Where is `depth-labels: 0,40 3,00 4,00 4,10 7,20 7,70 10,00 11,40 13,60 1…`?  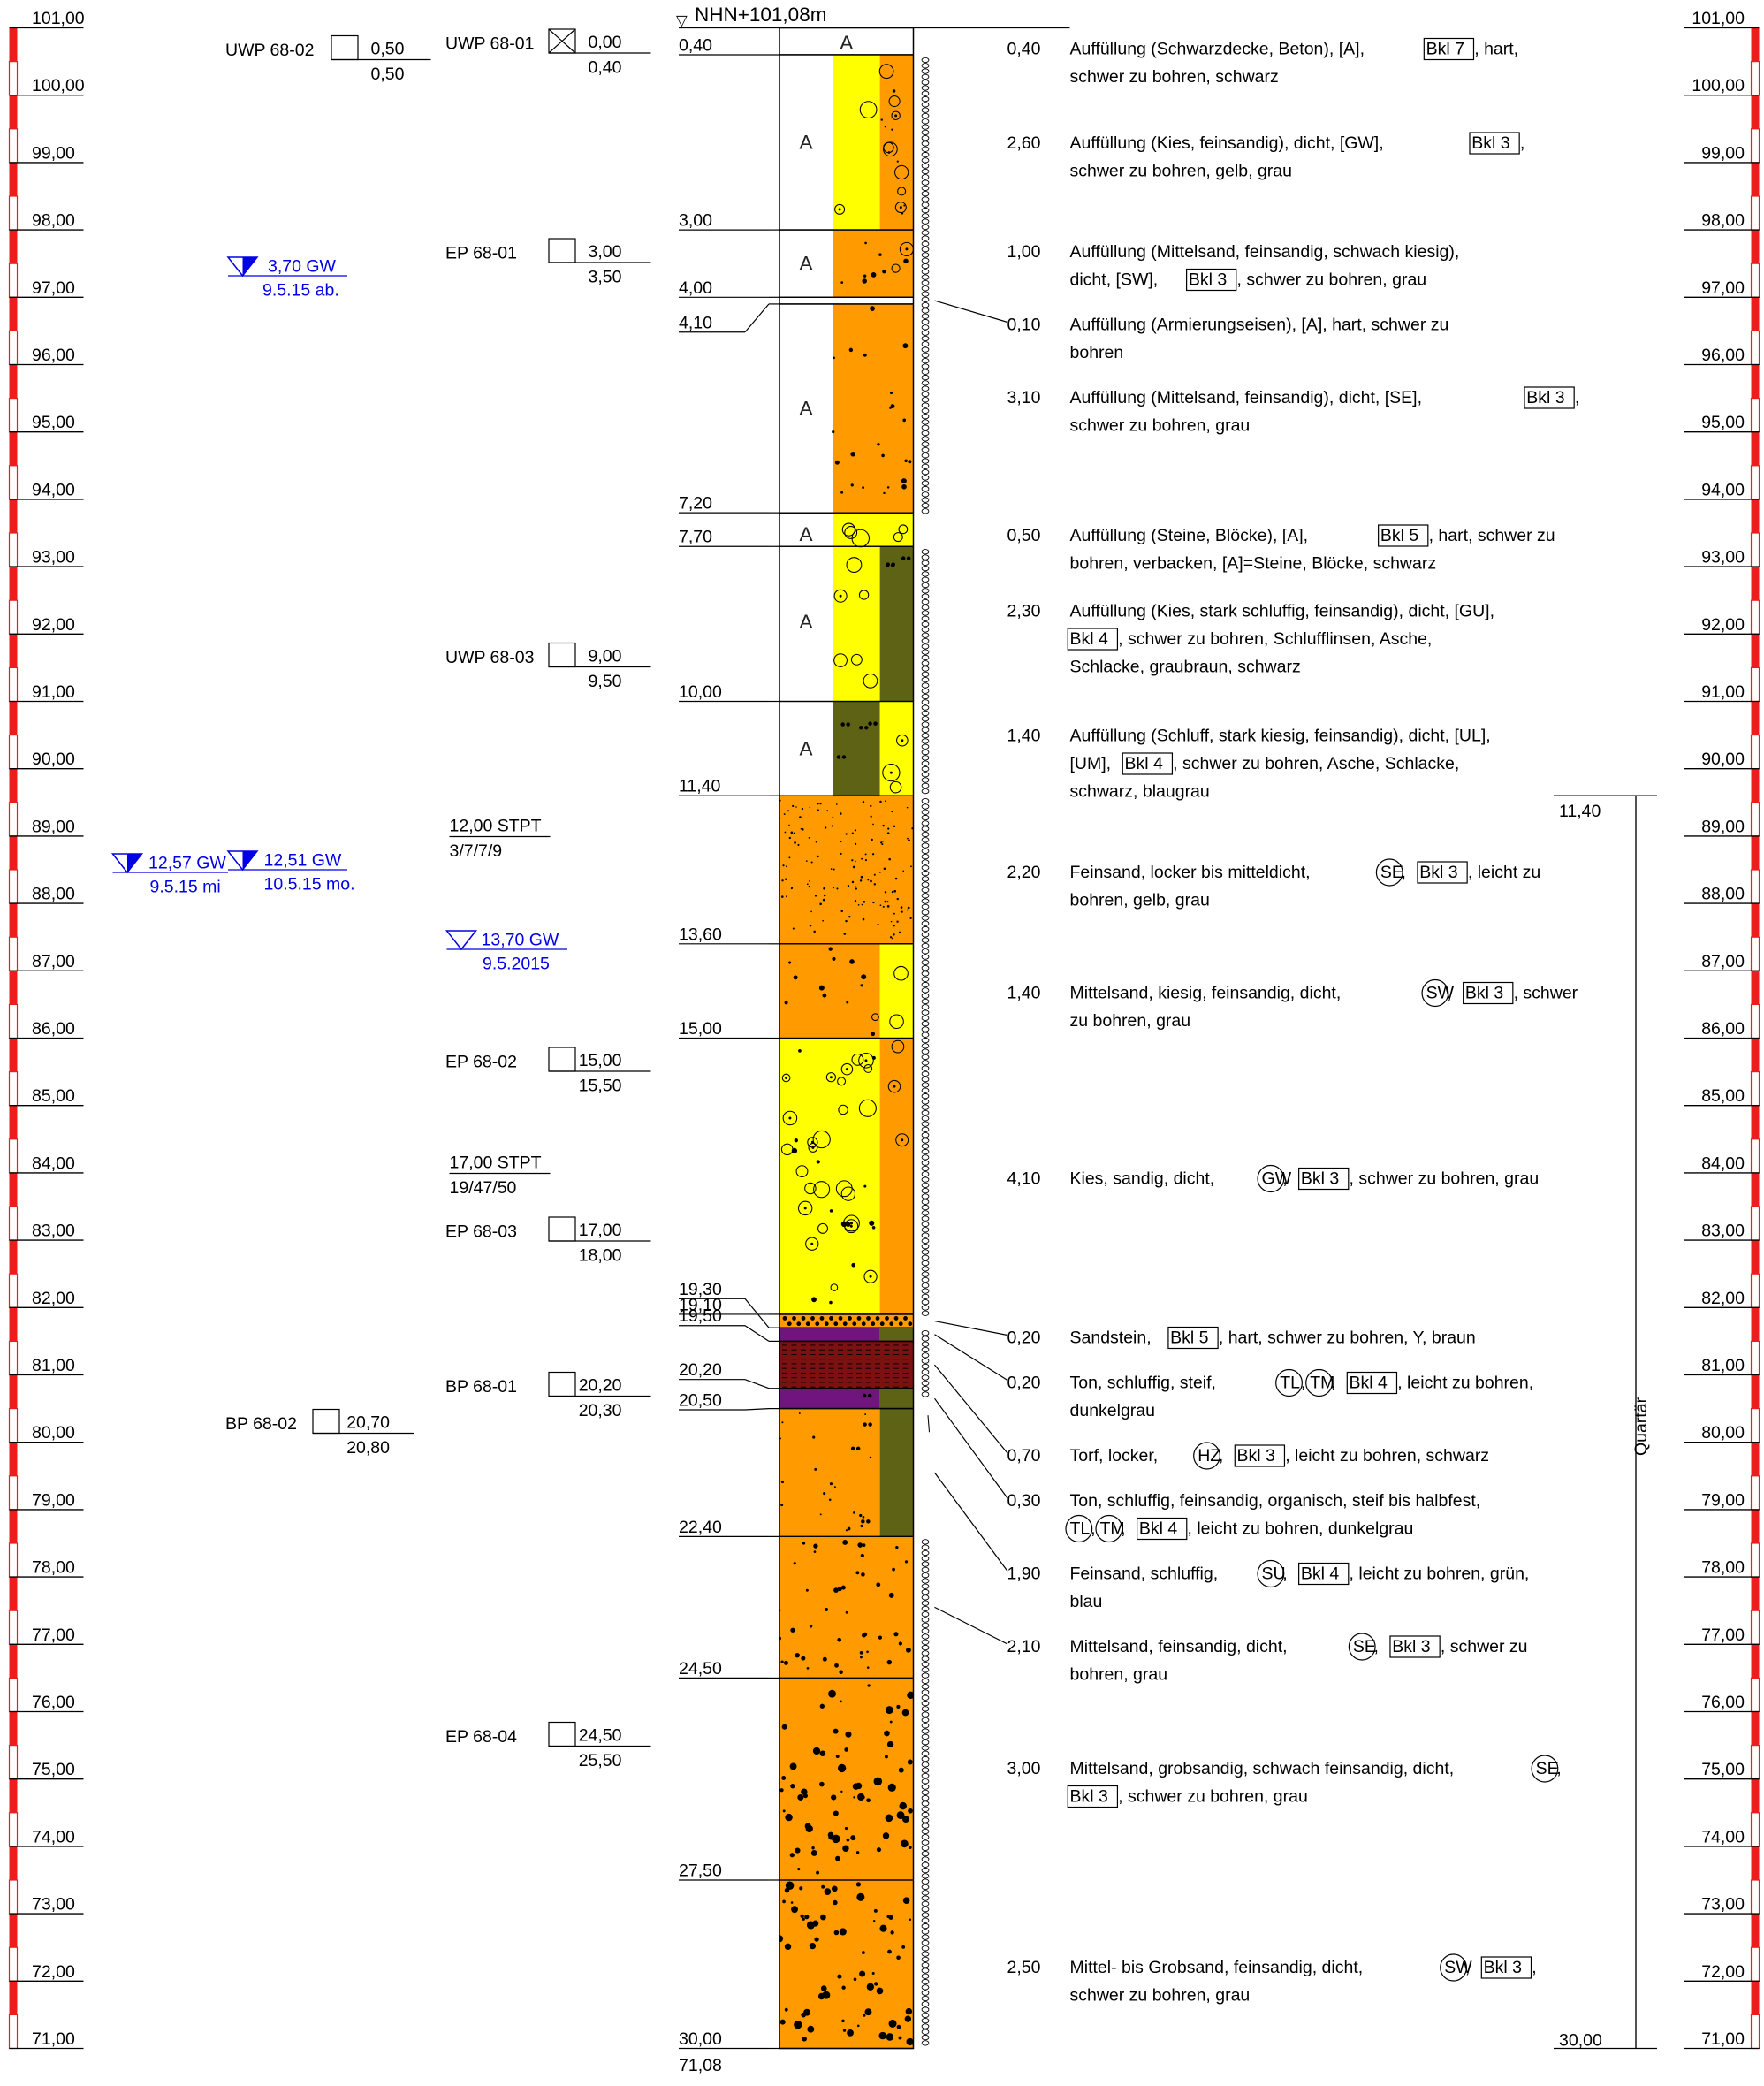 depth-labels: 0,40 3,00 4,00 4,10 7,20 7,70 10,00 11,40 13,60 1… is located at coordinates (729, 1042).